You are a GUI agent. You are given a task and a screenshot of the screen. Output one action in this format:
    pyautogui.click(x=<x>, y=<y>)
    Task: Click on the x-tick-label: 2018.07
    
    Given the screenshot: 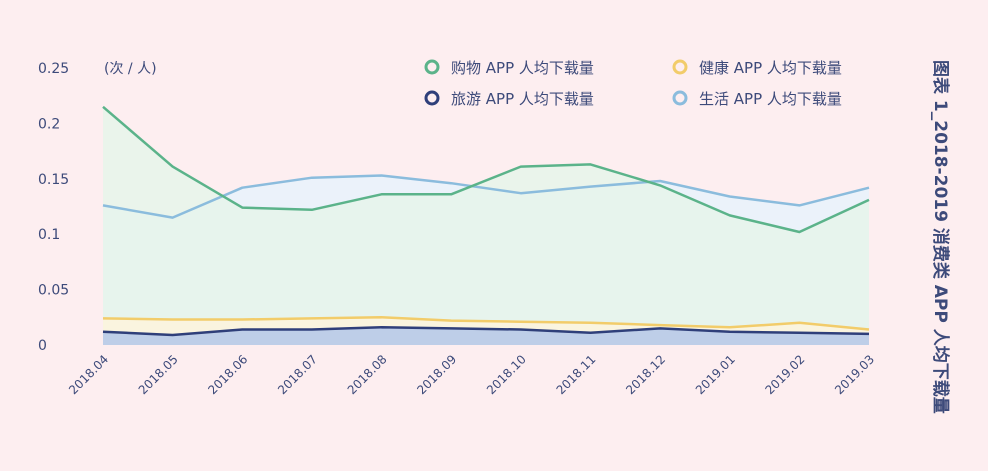 What is the action you would take?
    pyautogui.click(x=297, y=374)
    